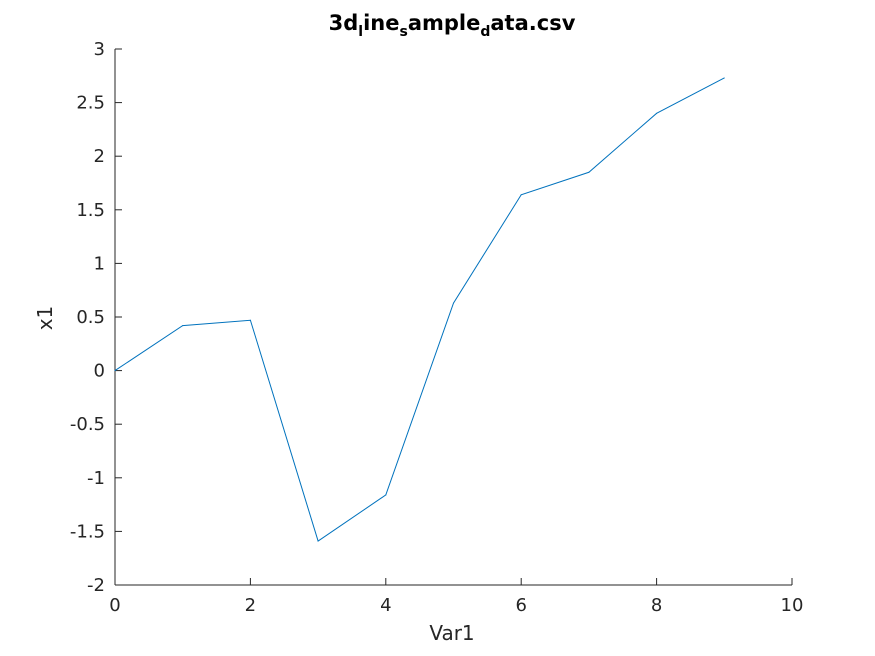 The image size is (875, 656). I want to click on x-tick-label: 2, so click(250, 605).